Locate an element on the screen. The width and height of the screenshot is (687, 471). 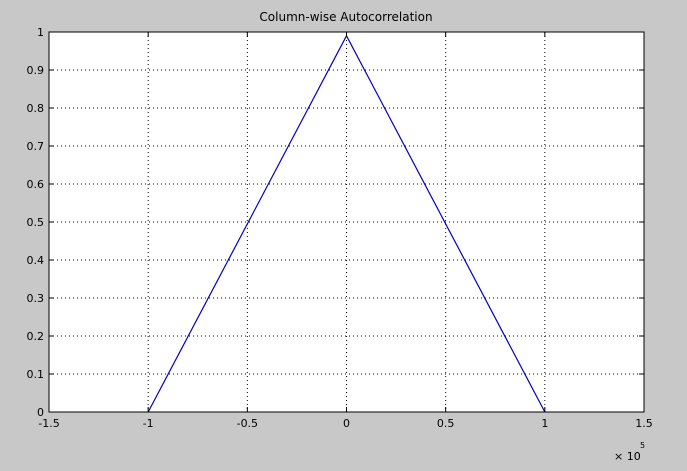
x-tick-label: 0.5 is located at coordinates (446, 423).